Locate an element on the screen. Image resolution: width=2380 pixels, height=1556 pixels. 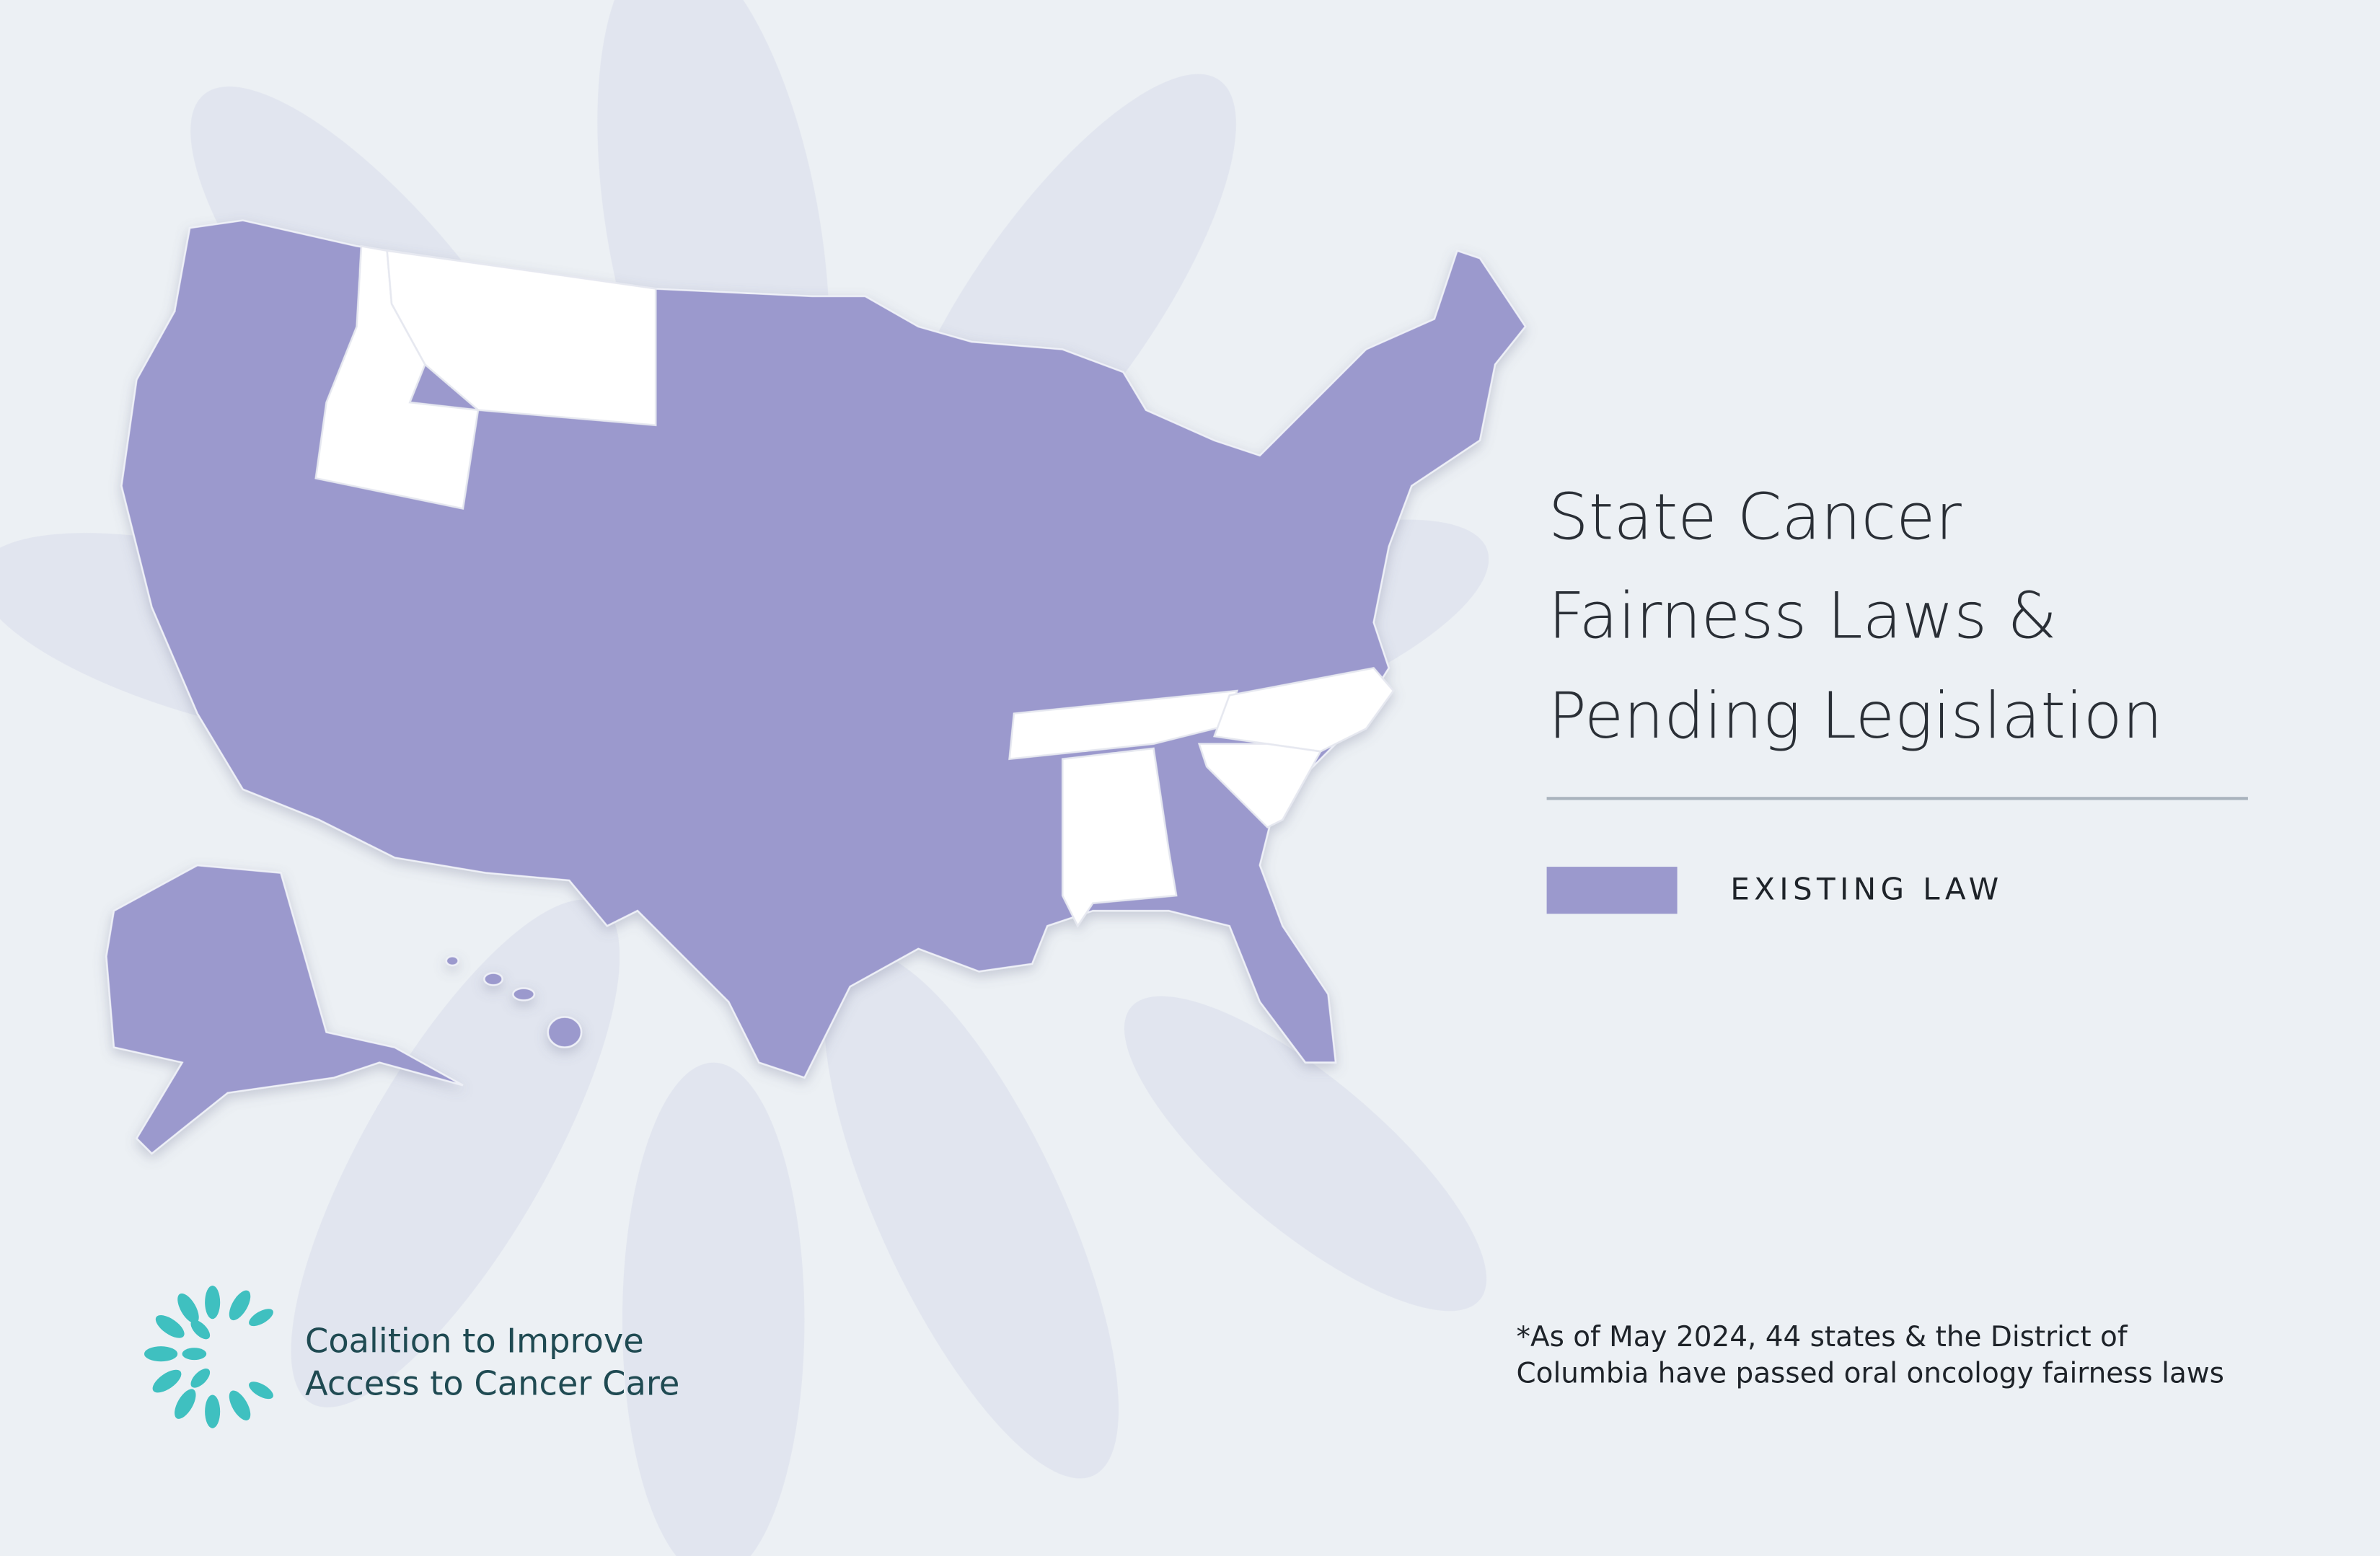
legend: EXISTING LAW is located at coordinates (1774, 890).